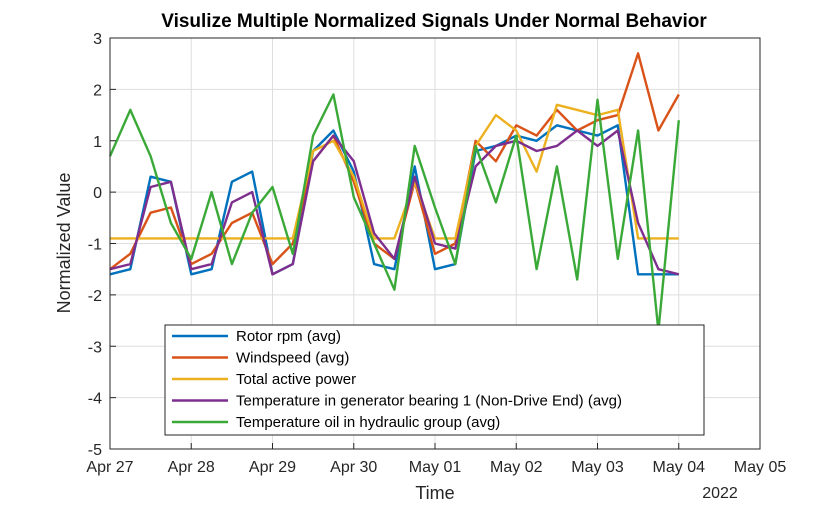 This screenshot has width=840, height=505. I want to click on legend-label-1: Rotor rpm (avg), so click(288, 336).